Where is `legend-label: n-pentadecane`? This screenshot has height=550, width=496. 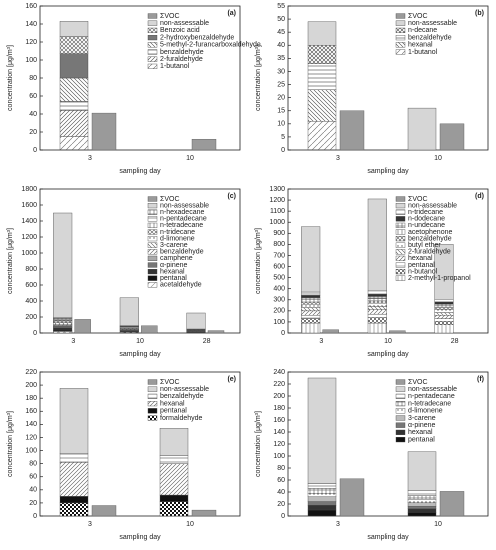 legend-label: n-pentadecane is located at coordinates (183, 219).